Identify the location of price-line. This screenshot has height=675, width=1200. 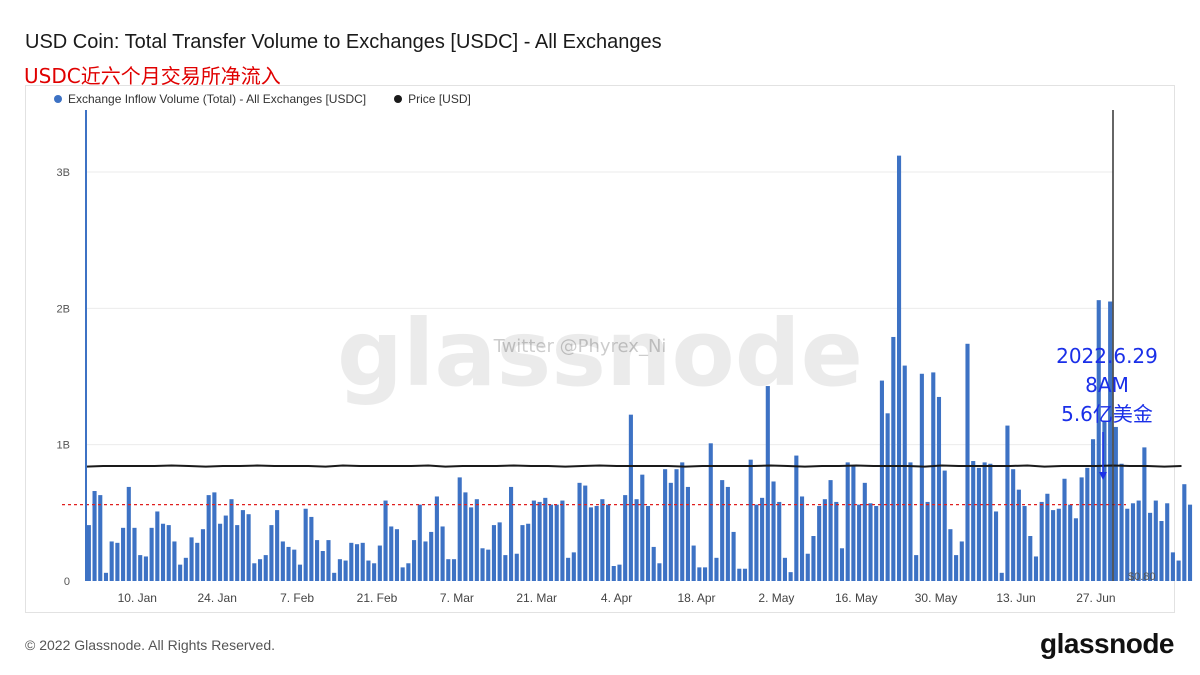
(633, 466).